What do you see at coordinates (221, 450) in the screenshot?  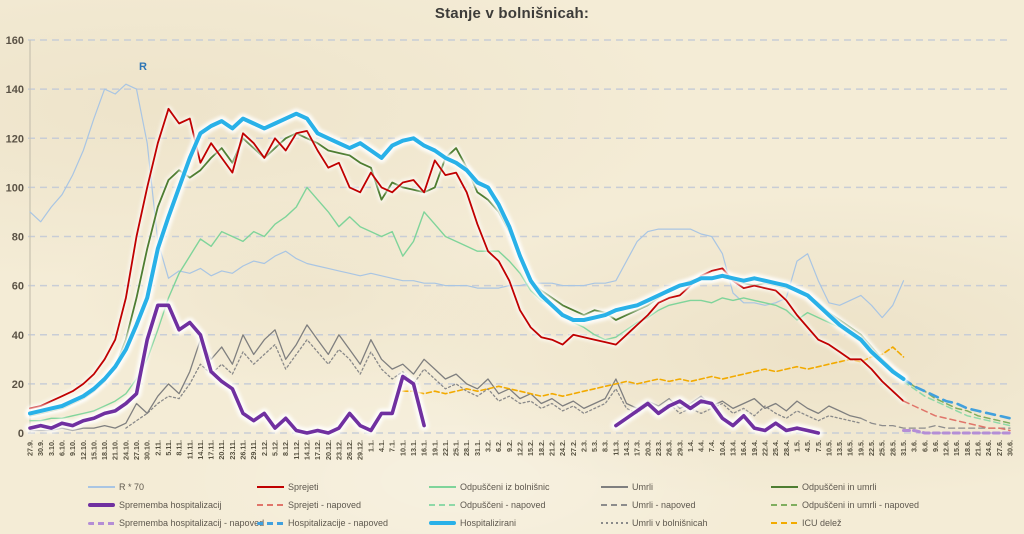 I see `x-tick-label: 20.11.` at bounding box center [221, 450].